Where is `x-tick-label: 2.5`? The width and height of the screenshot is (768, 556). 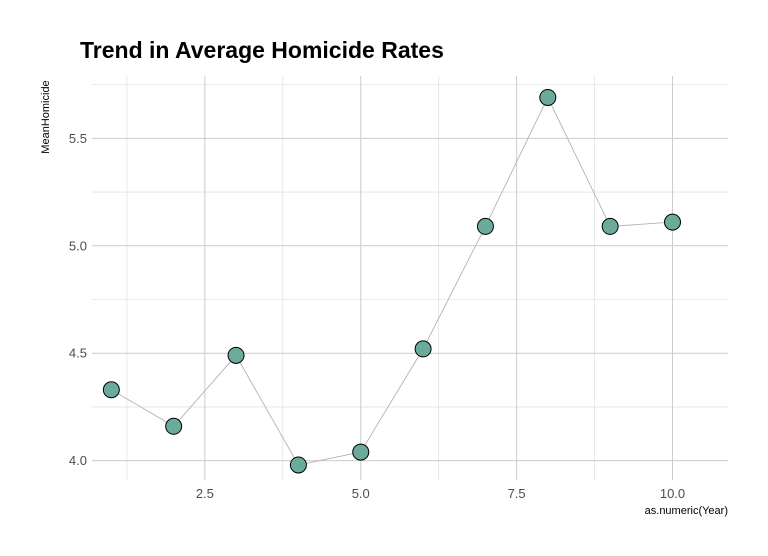
x-tick-label: 2.5 is located at coordinates (205, 493).